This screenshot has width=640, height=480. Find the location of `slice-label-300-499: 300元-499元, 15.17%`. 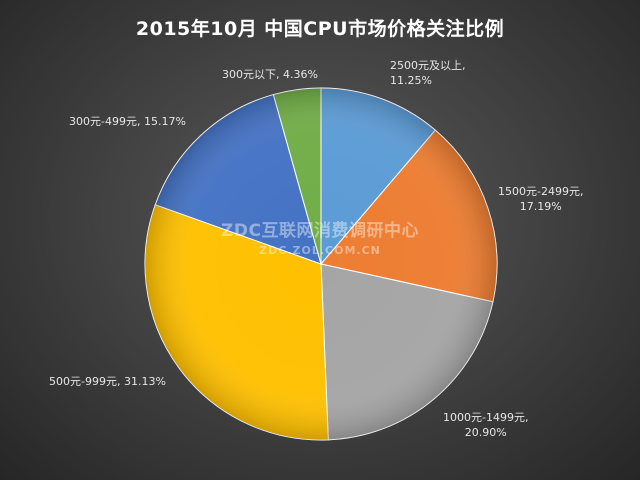

slice-label-300-499: 300元-499元, 15.17% is located at coordinates (127, 121).